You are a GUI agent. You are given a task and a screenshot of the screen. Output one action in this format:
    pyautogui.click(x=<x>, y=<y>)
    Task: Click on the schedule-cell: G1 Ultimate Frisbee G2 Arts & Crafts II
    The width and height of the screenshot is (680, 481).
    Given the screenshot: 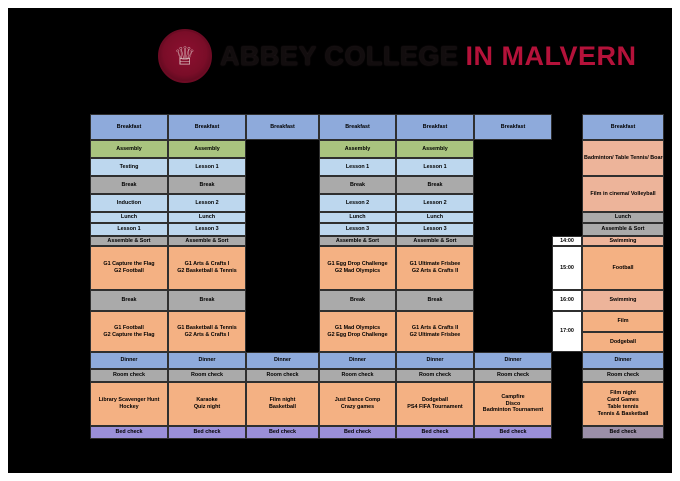 What is the action you would take?
    pyautogui.click(x=435, y=268)
    